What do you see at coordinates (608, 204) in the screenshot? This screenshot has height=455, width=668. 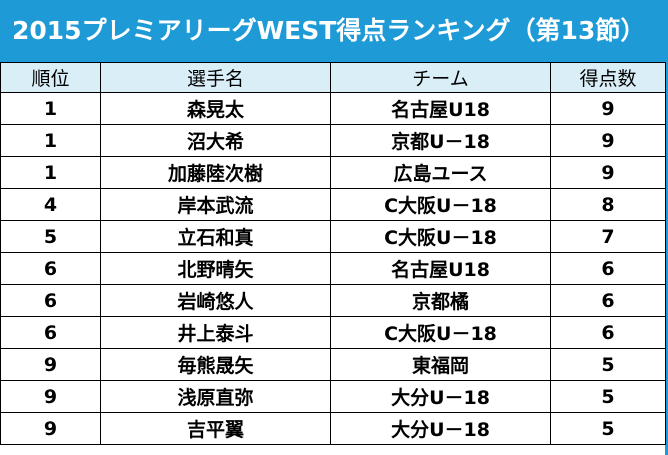 I see `goals-cell: 8` at bounding box center [608, 204].